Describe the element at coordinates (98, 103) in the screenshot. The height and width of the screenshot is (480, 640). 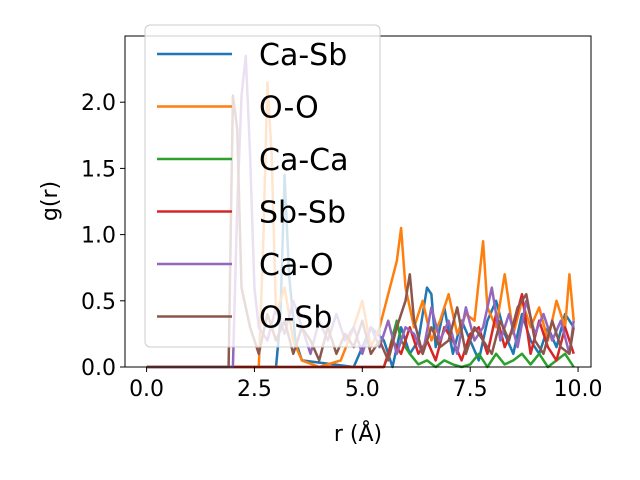
I see `y-tick-label: 2.0` at that location.